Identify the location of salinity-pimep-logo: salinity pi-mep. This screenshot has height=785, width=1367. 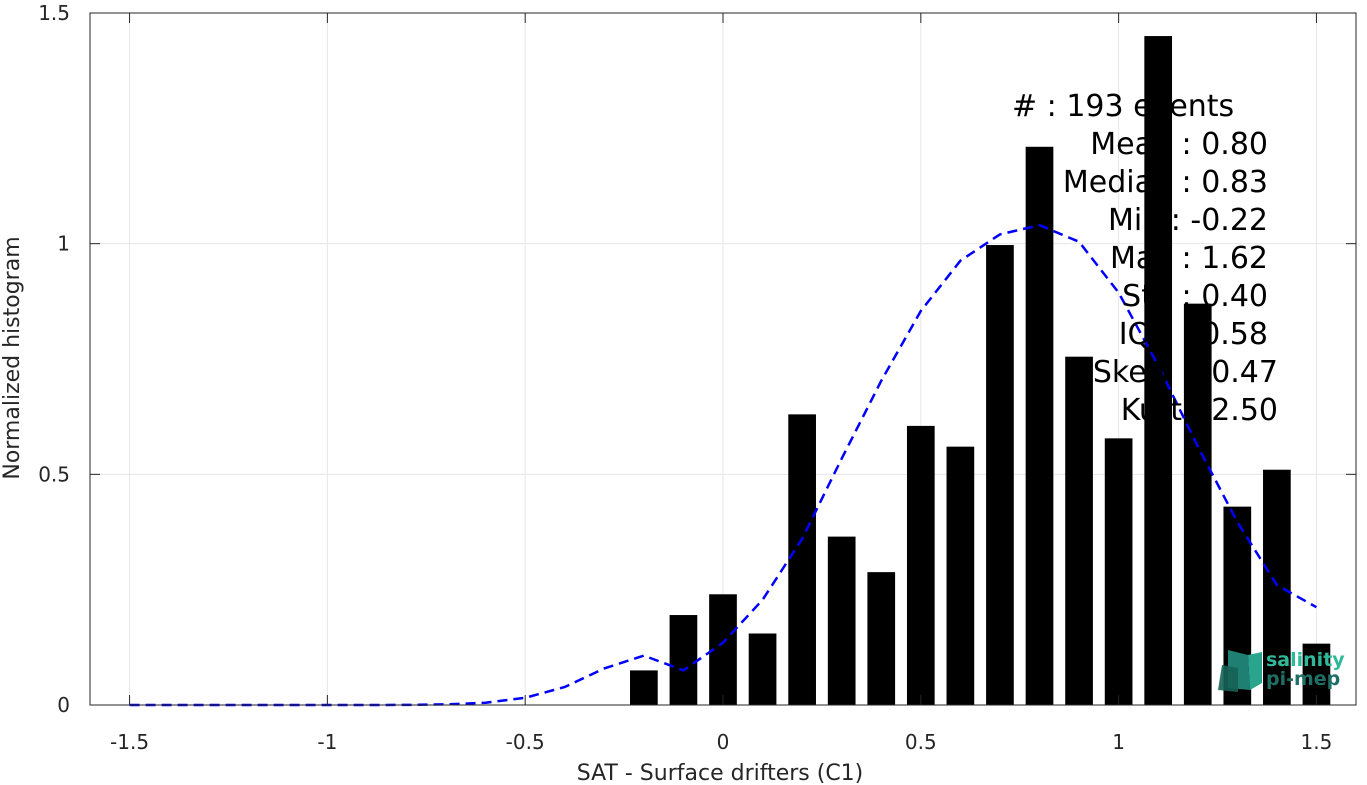
(1281, 670).